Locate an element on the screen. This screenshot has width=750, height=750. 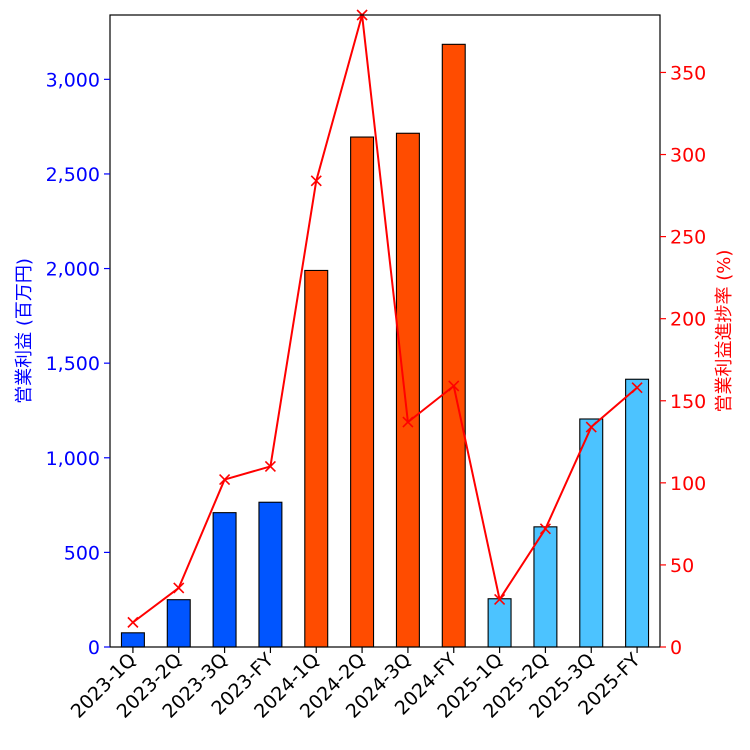
progress-marker-2023-2Q is located at coordinates (179, 588).